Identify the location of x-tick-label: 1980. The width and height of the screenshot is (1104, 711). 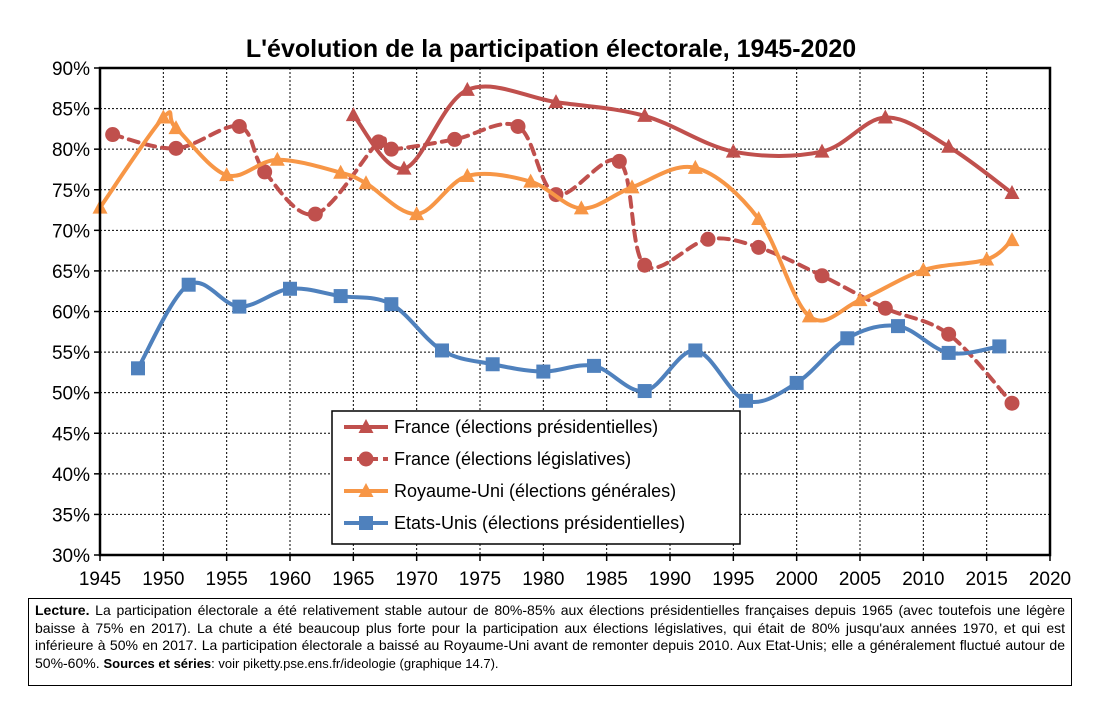
(543, 579).